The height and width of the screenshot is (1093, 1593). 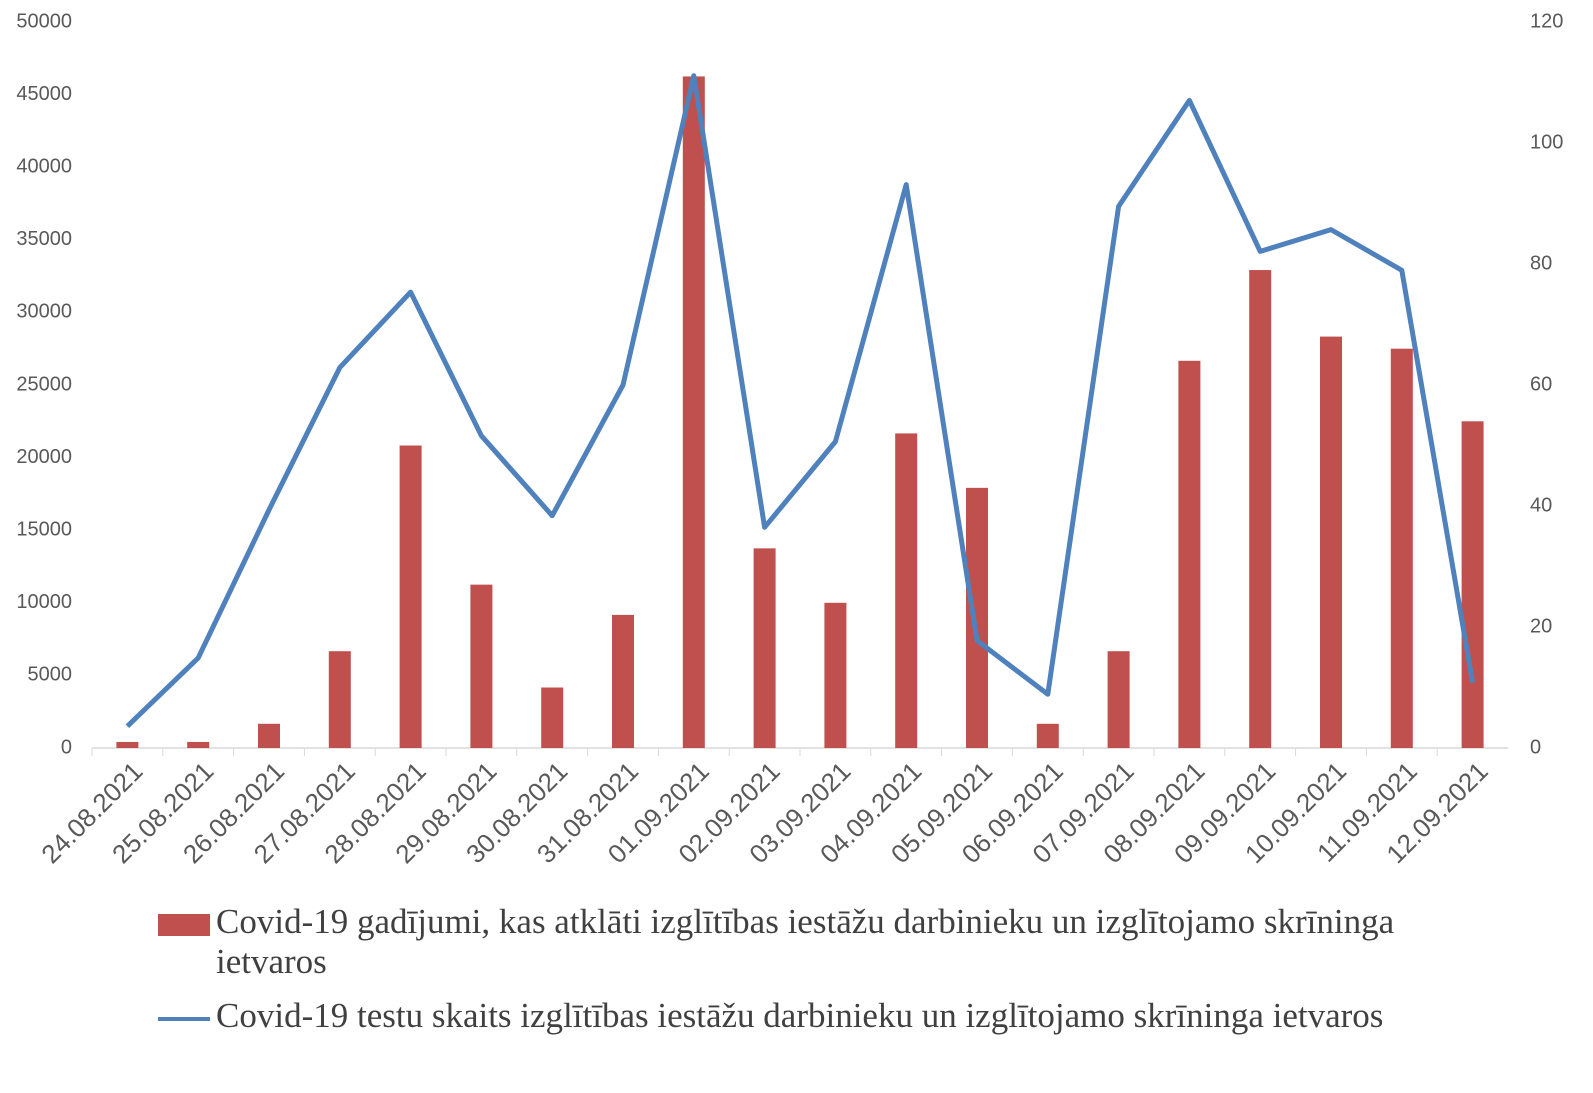 What do you see at coordinates (1535, 747) in the screenshot?
I see `y2-tick-label: 0` at bounding box center [1535, 747].